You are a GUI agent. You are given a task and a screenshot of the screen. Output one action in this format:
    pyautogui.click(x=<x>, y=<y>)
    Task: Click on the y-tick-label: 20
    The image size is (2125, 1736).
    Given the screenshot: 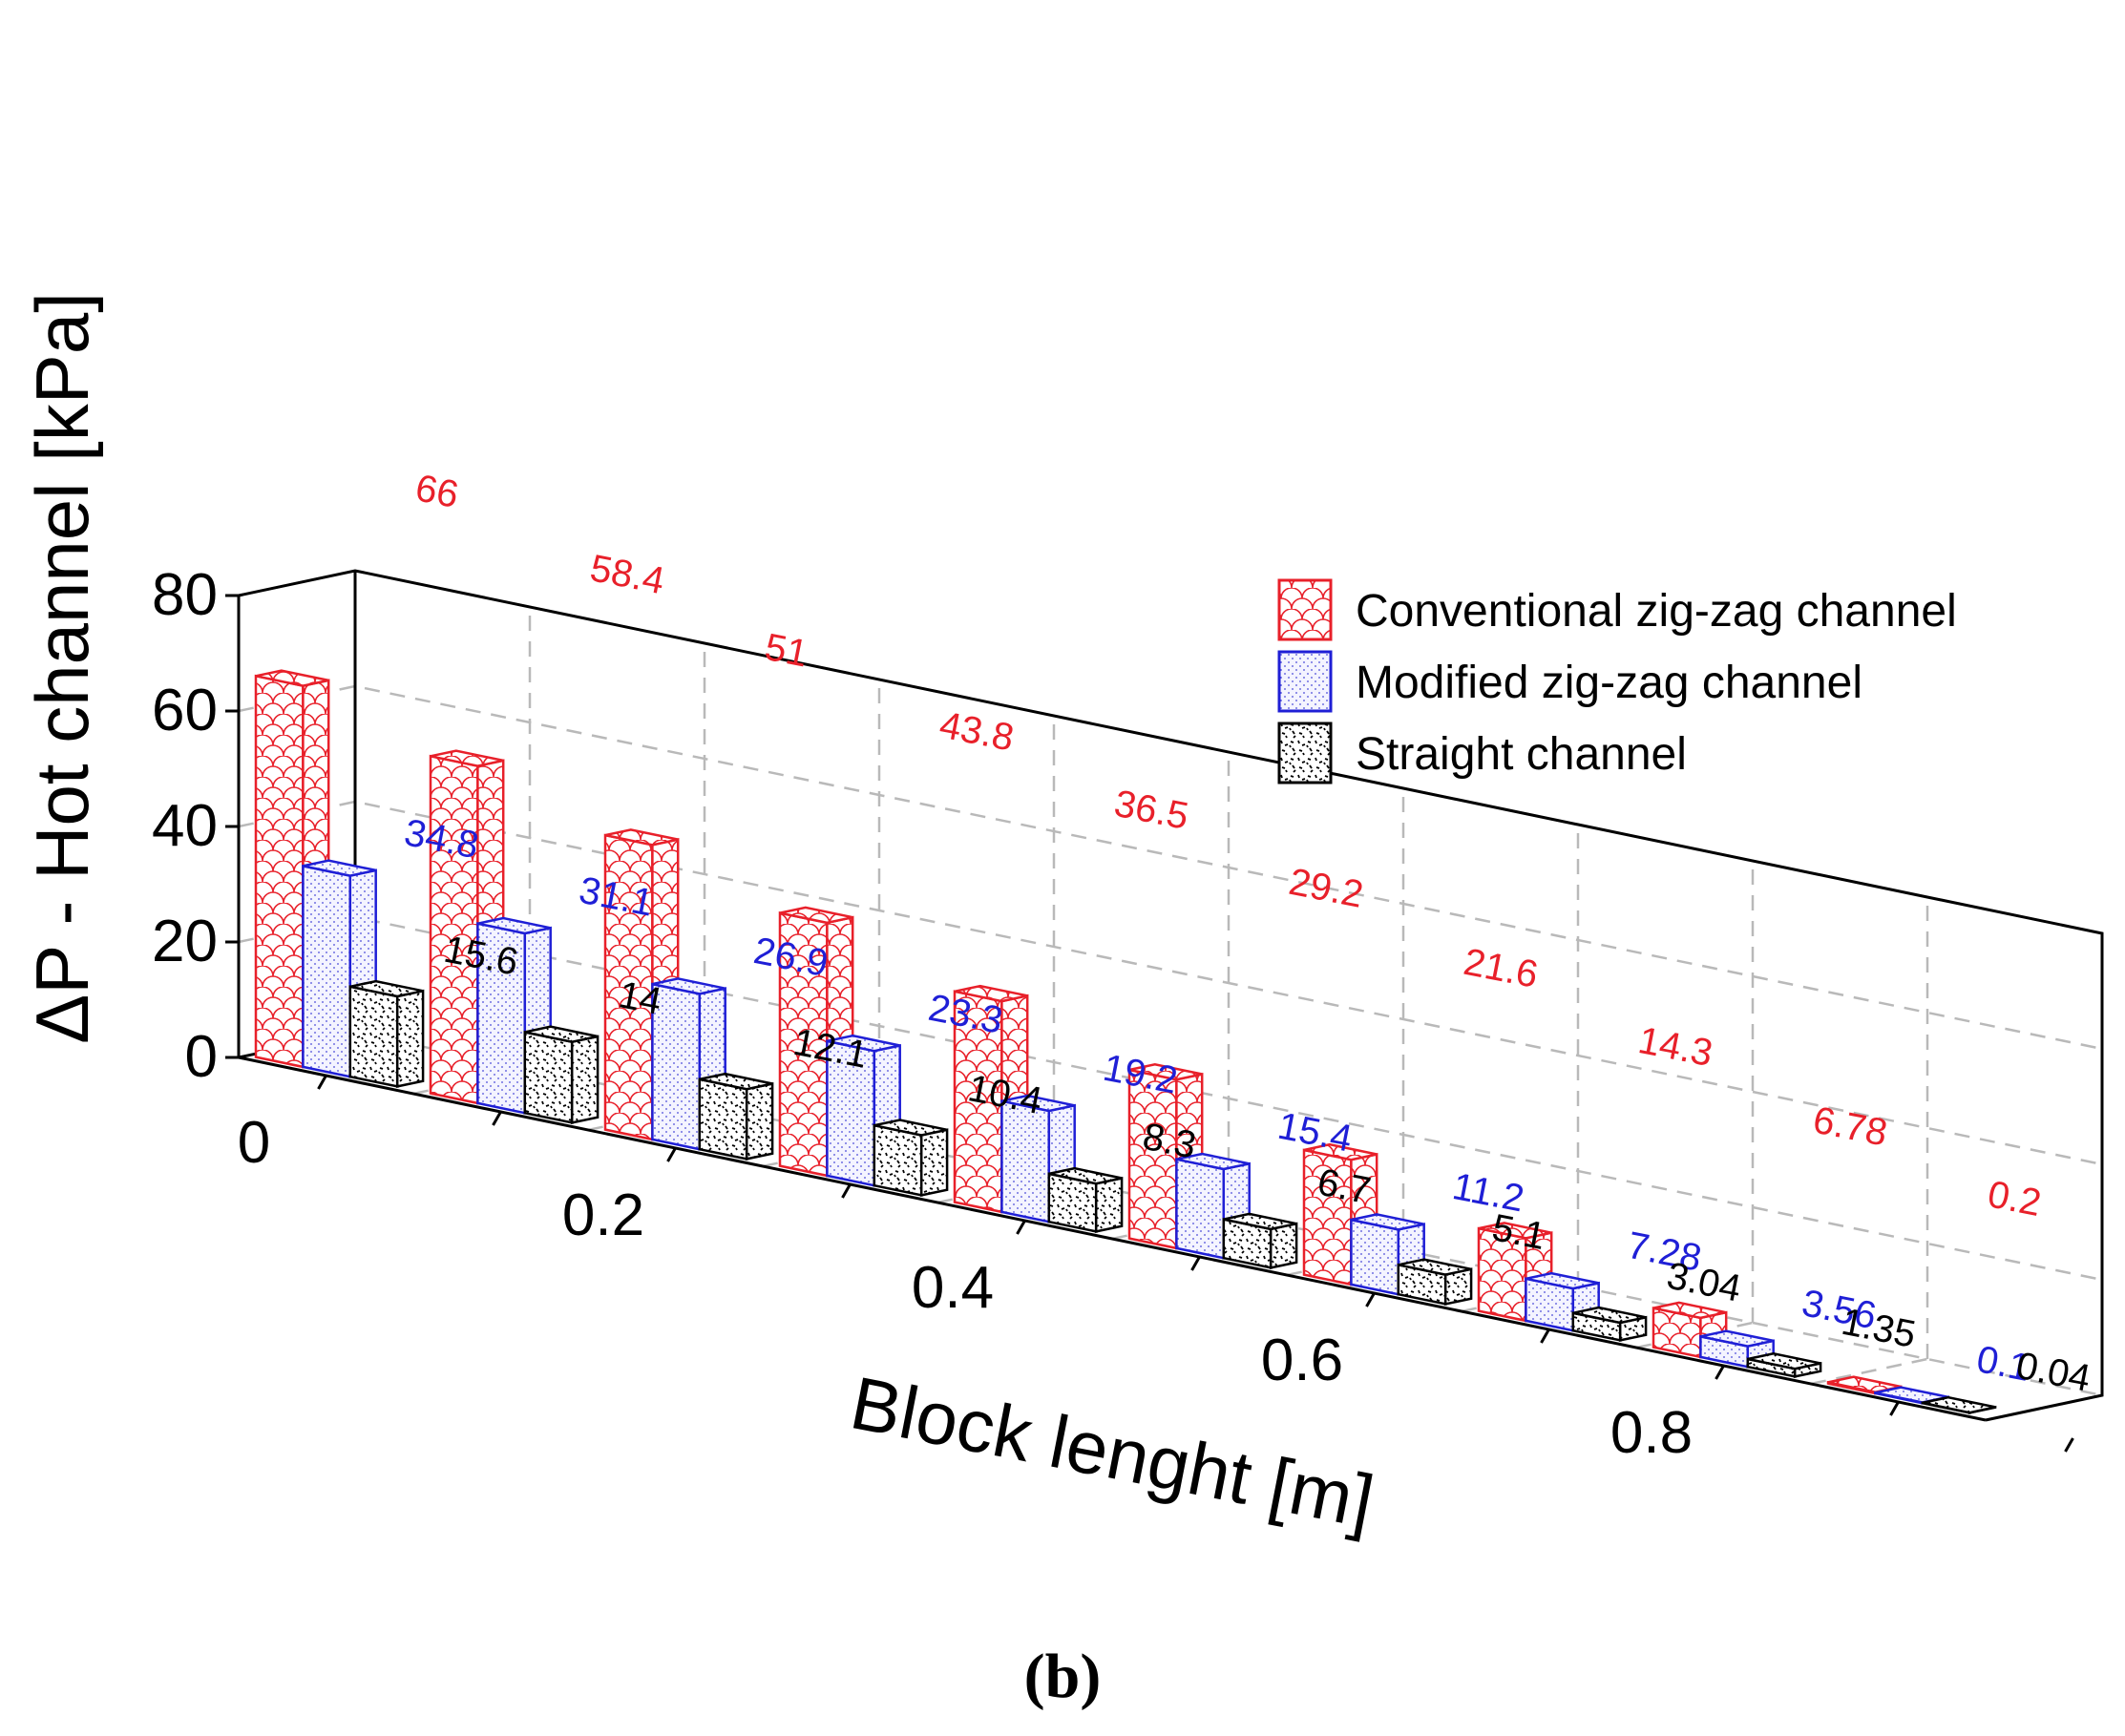 What is the action you would take?
    pyautogui.click(x=185, y=941)
    